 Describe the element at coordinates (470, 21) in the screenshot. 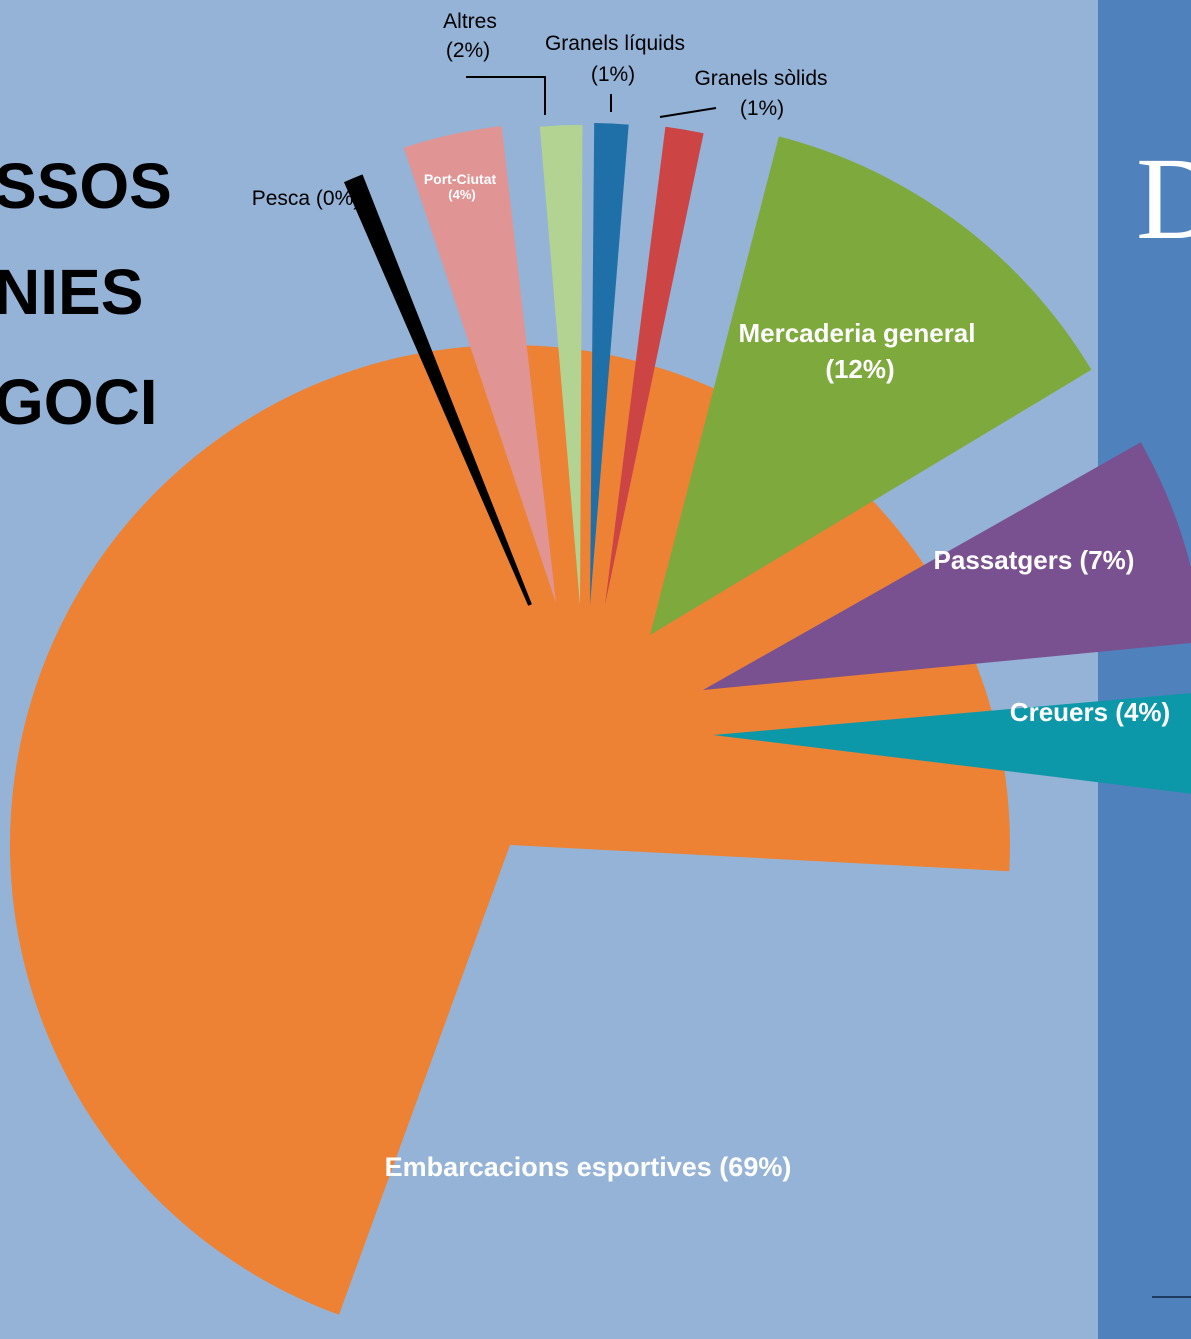

I see `label-altres-line1: Altres` at that location.